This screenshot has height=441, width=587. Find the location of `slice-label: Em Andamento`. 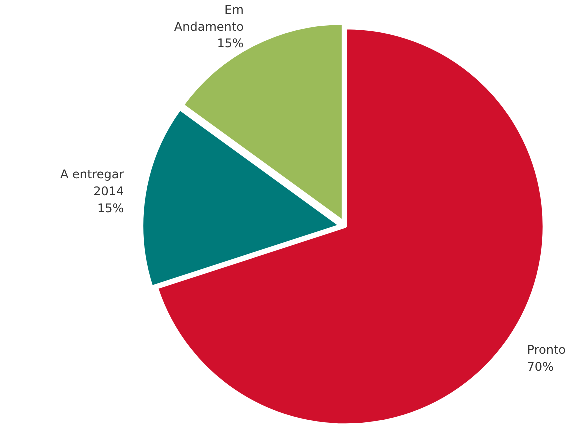

slice-label: Em Andamento is located at coordinates (209, 18).